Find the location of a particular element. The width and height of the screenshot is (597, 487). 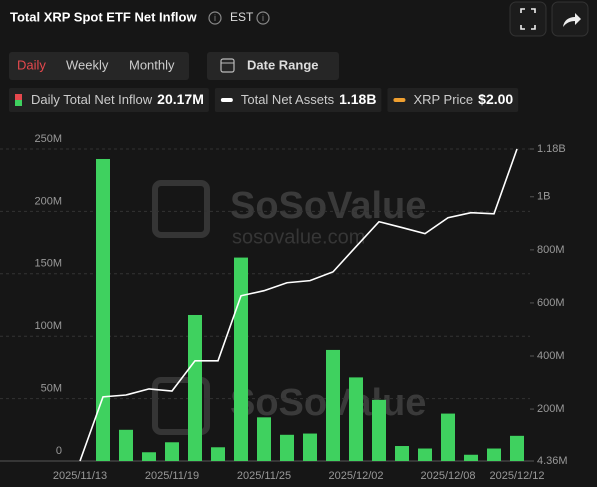

calendar-icon is located at coordinates (227, 65).